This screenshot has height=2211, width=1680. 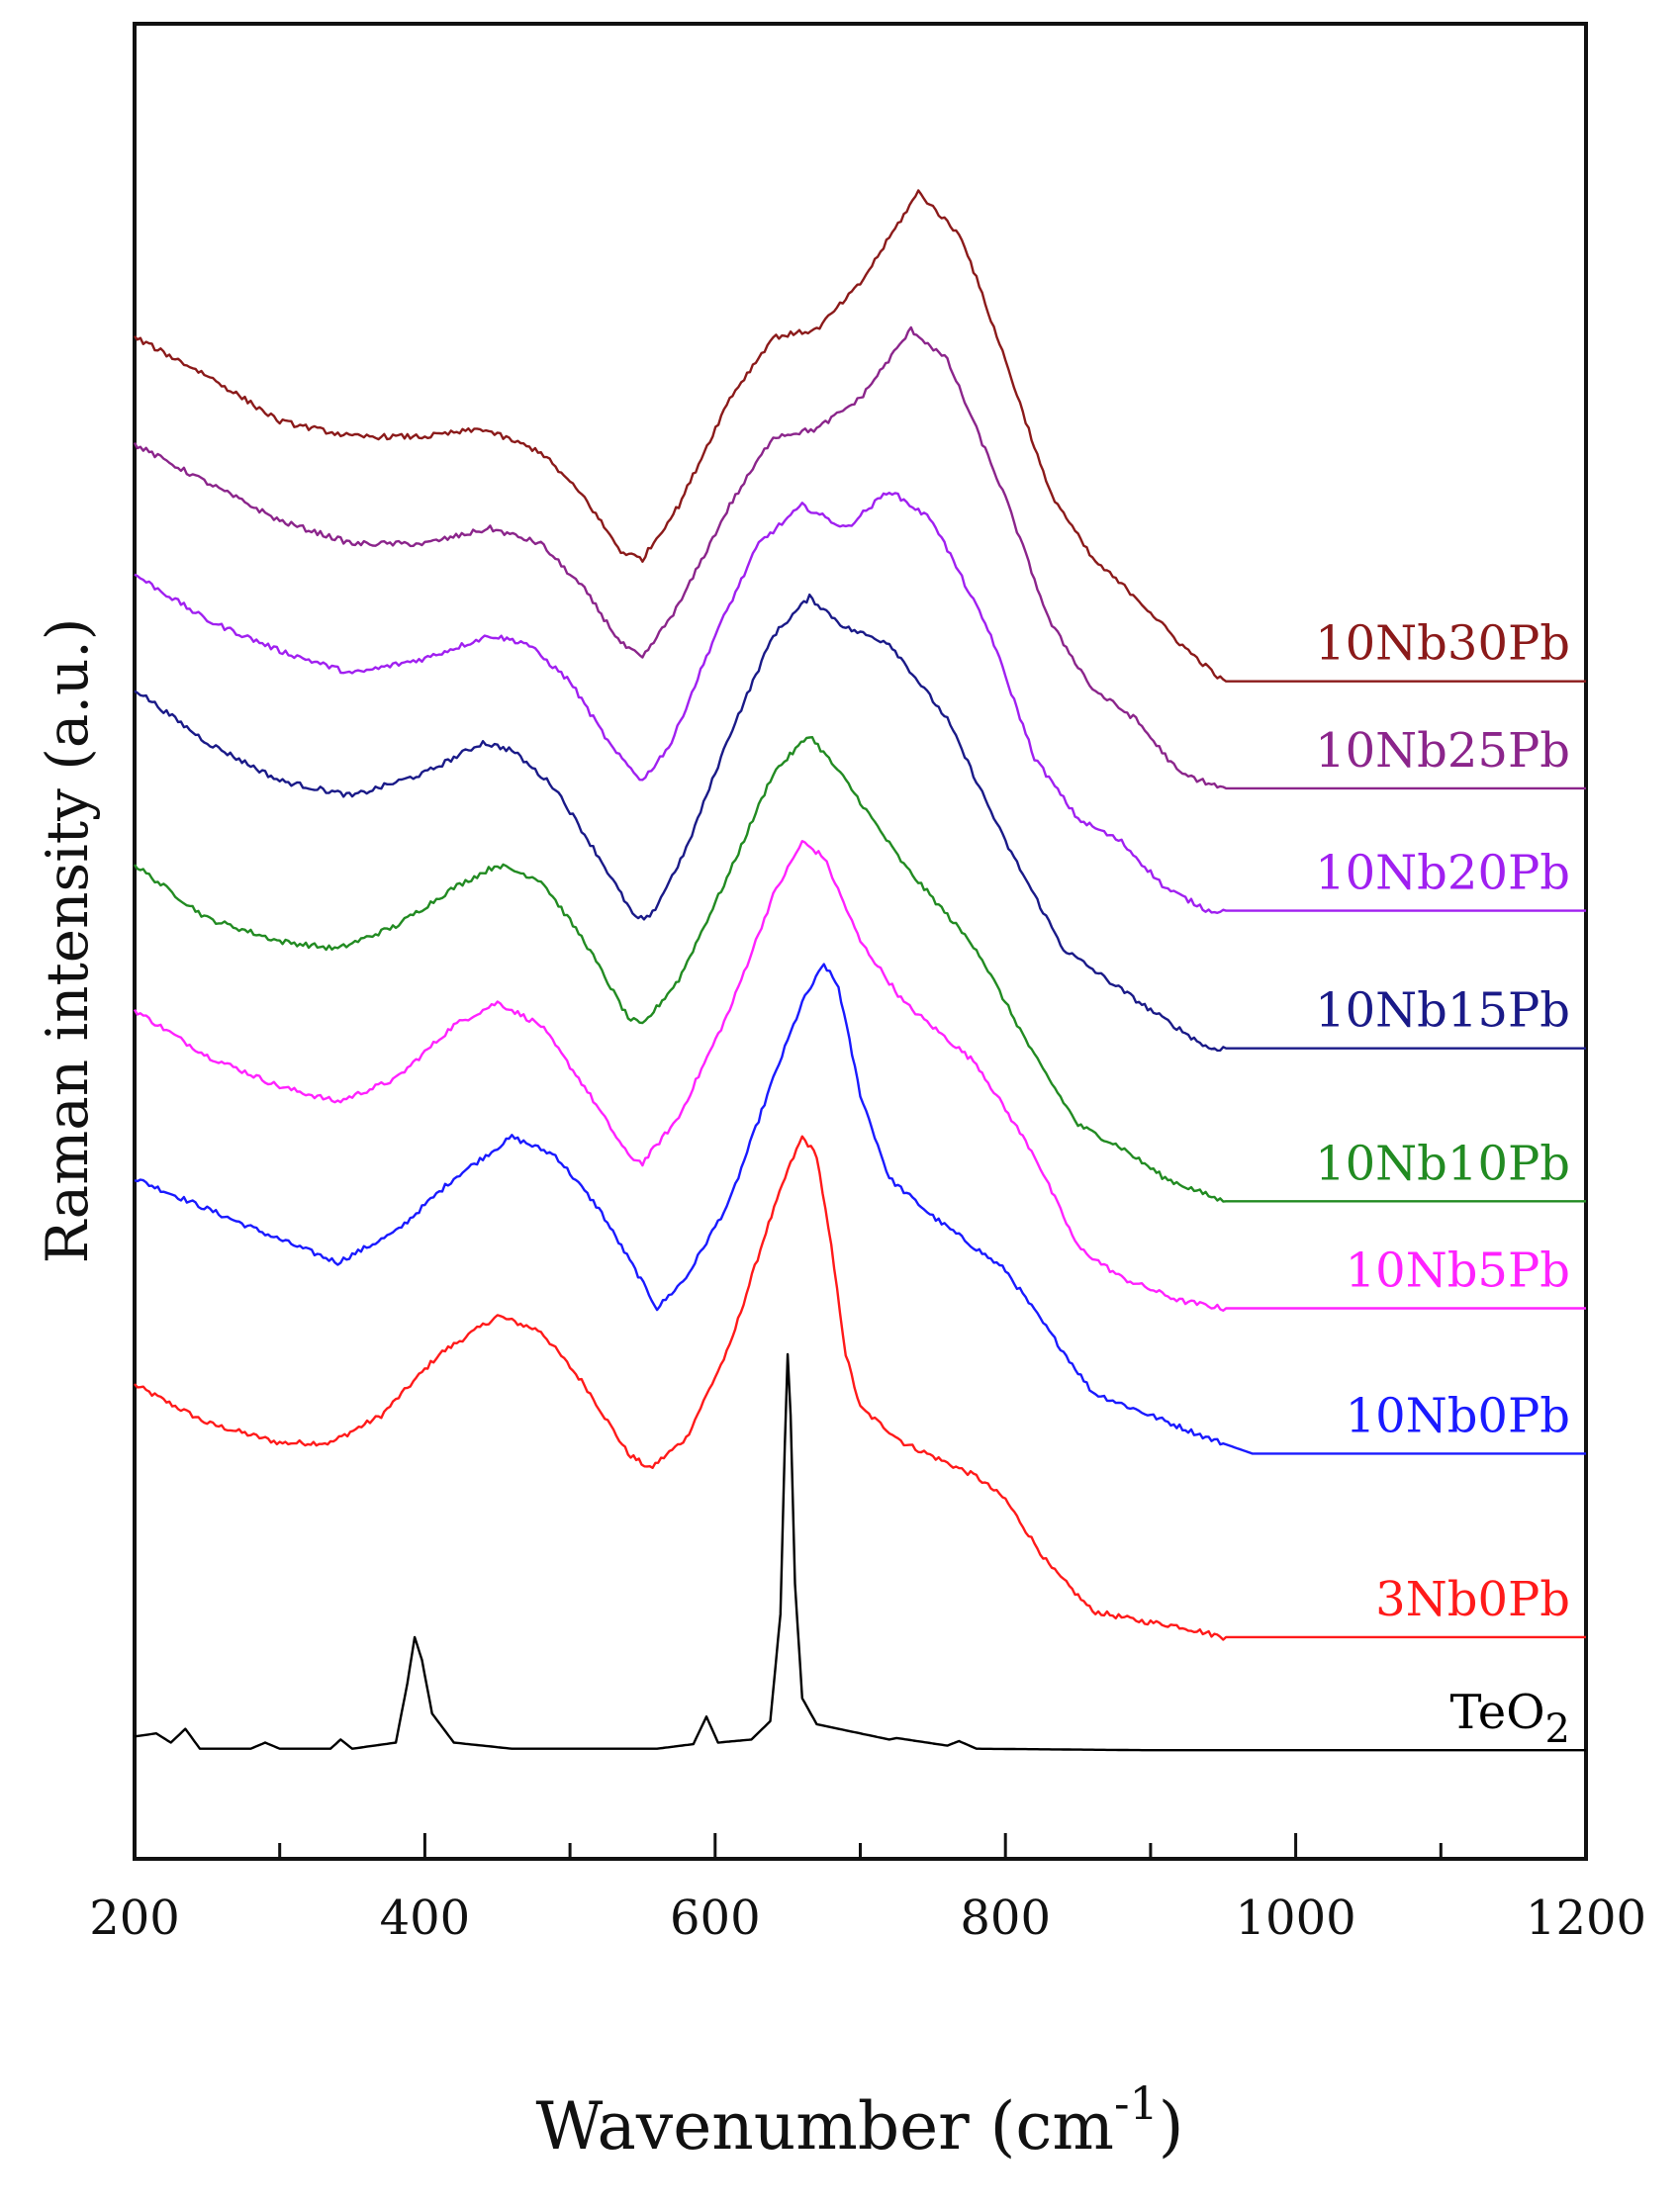 I want to click on series-label-10nb0pb: 10Nb0Pb, so click(x=1458, y=1415).